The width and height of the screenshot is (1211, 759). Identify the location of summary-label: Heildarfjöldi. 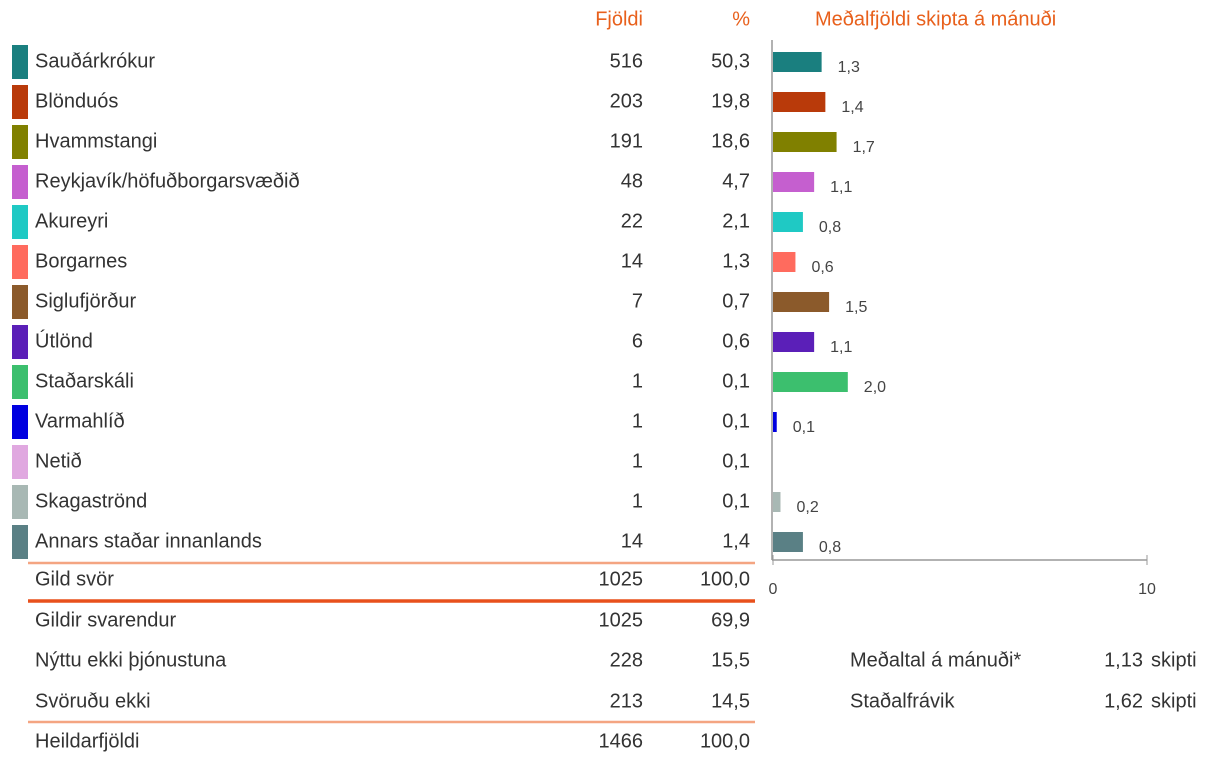
(87, 741).